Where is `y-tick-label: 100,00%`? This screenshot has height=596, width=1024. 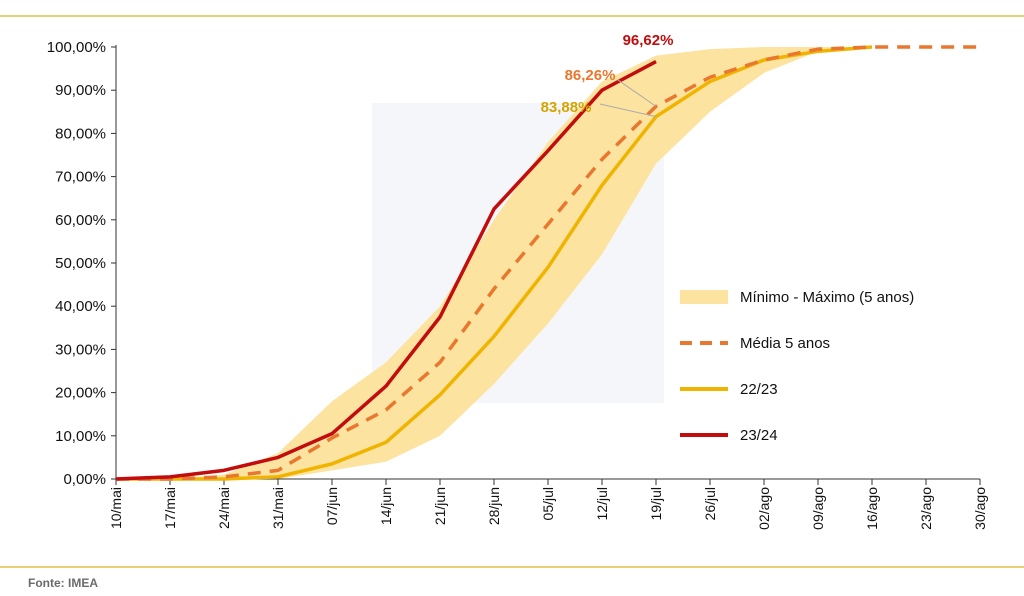 y-tick-label: 100,00% is located at coordinates (76, 47).